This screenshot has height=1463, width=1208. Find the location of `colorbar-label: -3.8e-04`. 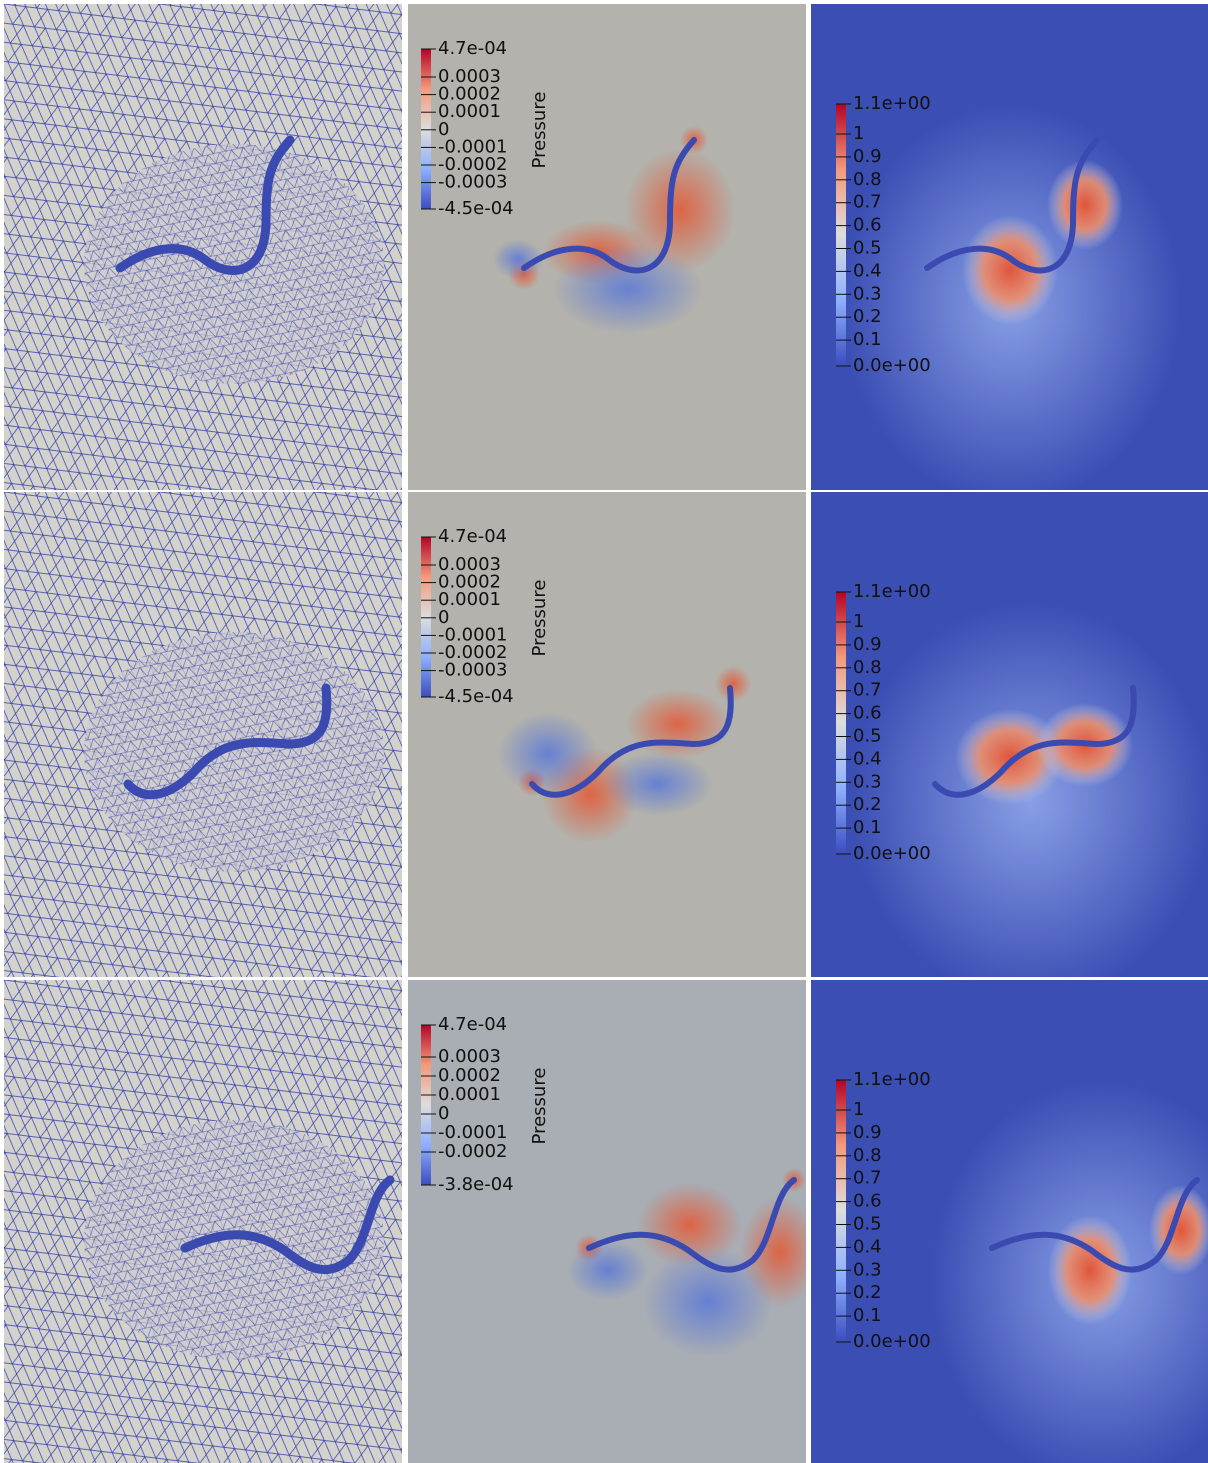

colorbar-label: -3.8e-04 is located at coordinates (476, 1184).